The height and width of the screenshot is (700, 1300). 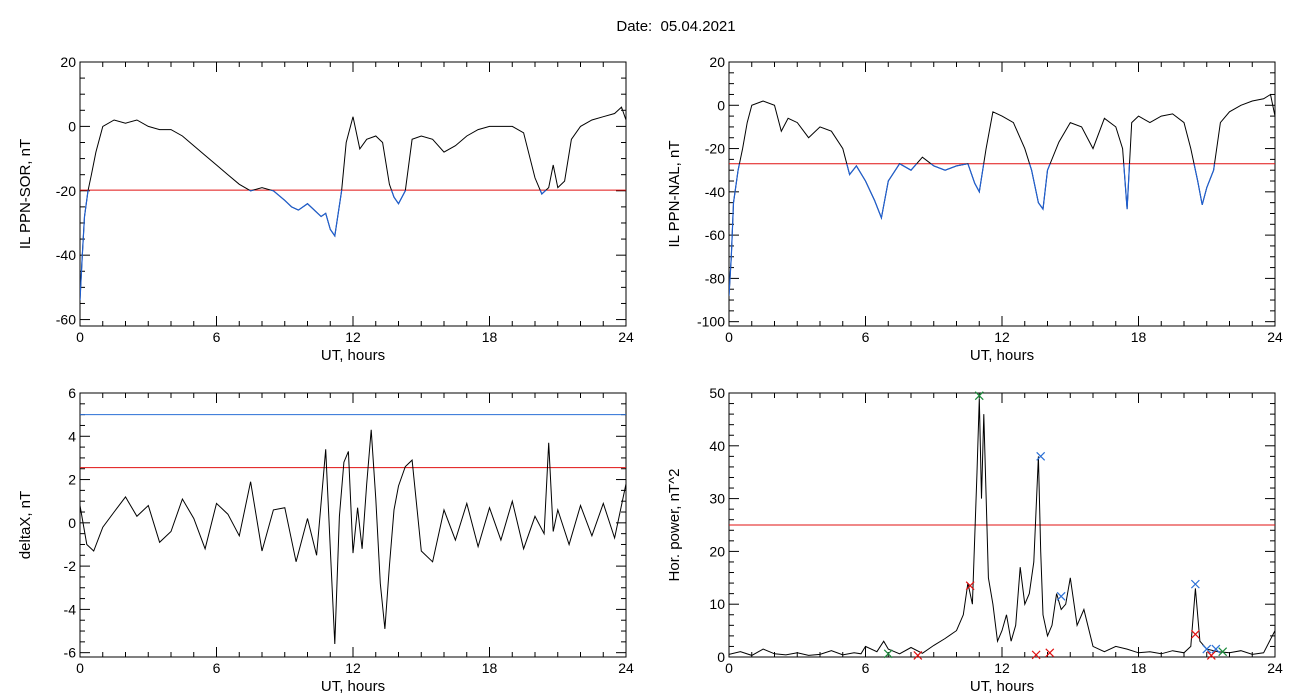 I want to click on y-tick-label: 40, so click(x=717, y=446).